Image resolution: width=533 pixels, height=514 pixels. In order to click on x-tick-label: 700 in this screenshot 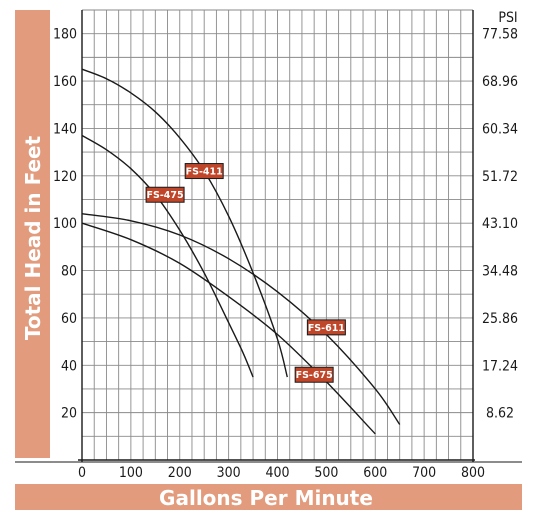, I will do `click(424, 473)`.